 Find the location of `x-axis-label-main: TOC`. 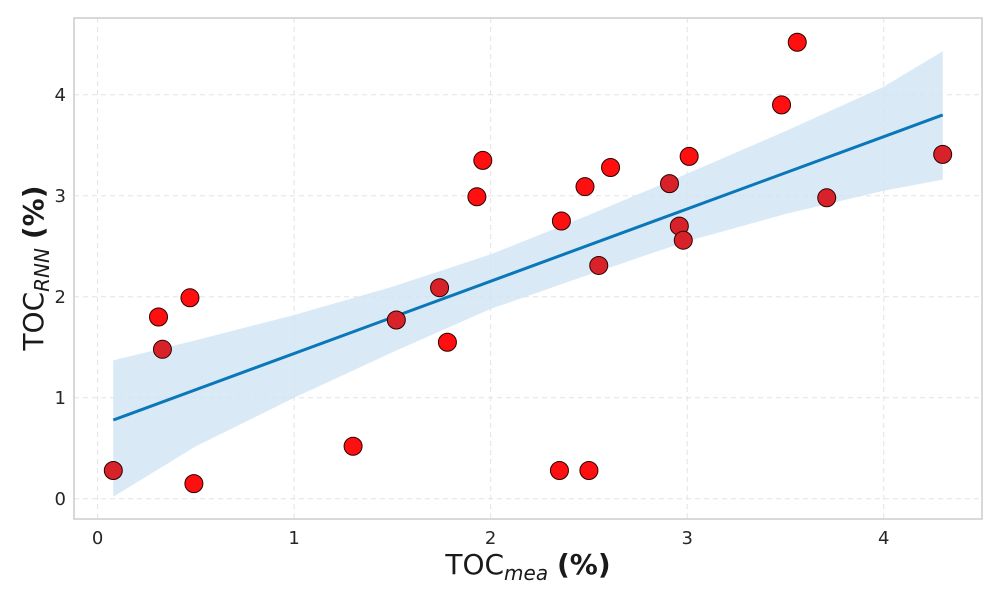

x-axis-label-main: TOC is located at coordinates (474, 564).